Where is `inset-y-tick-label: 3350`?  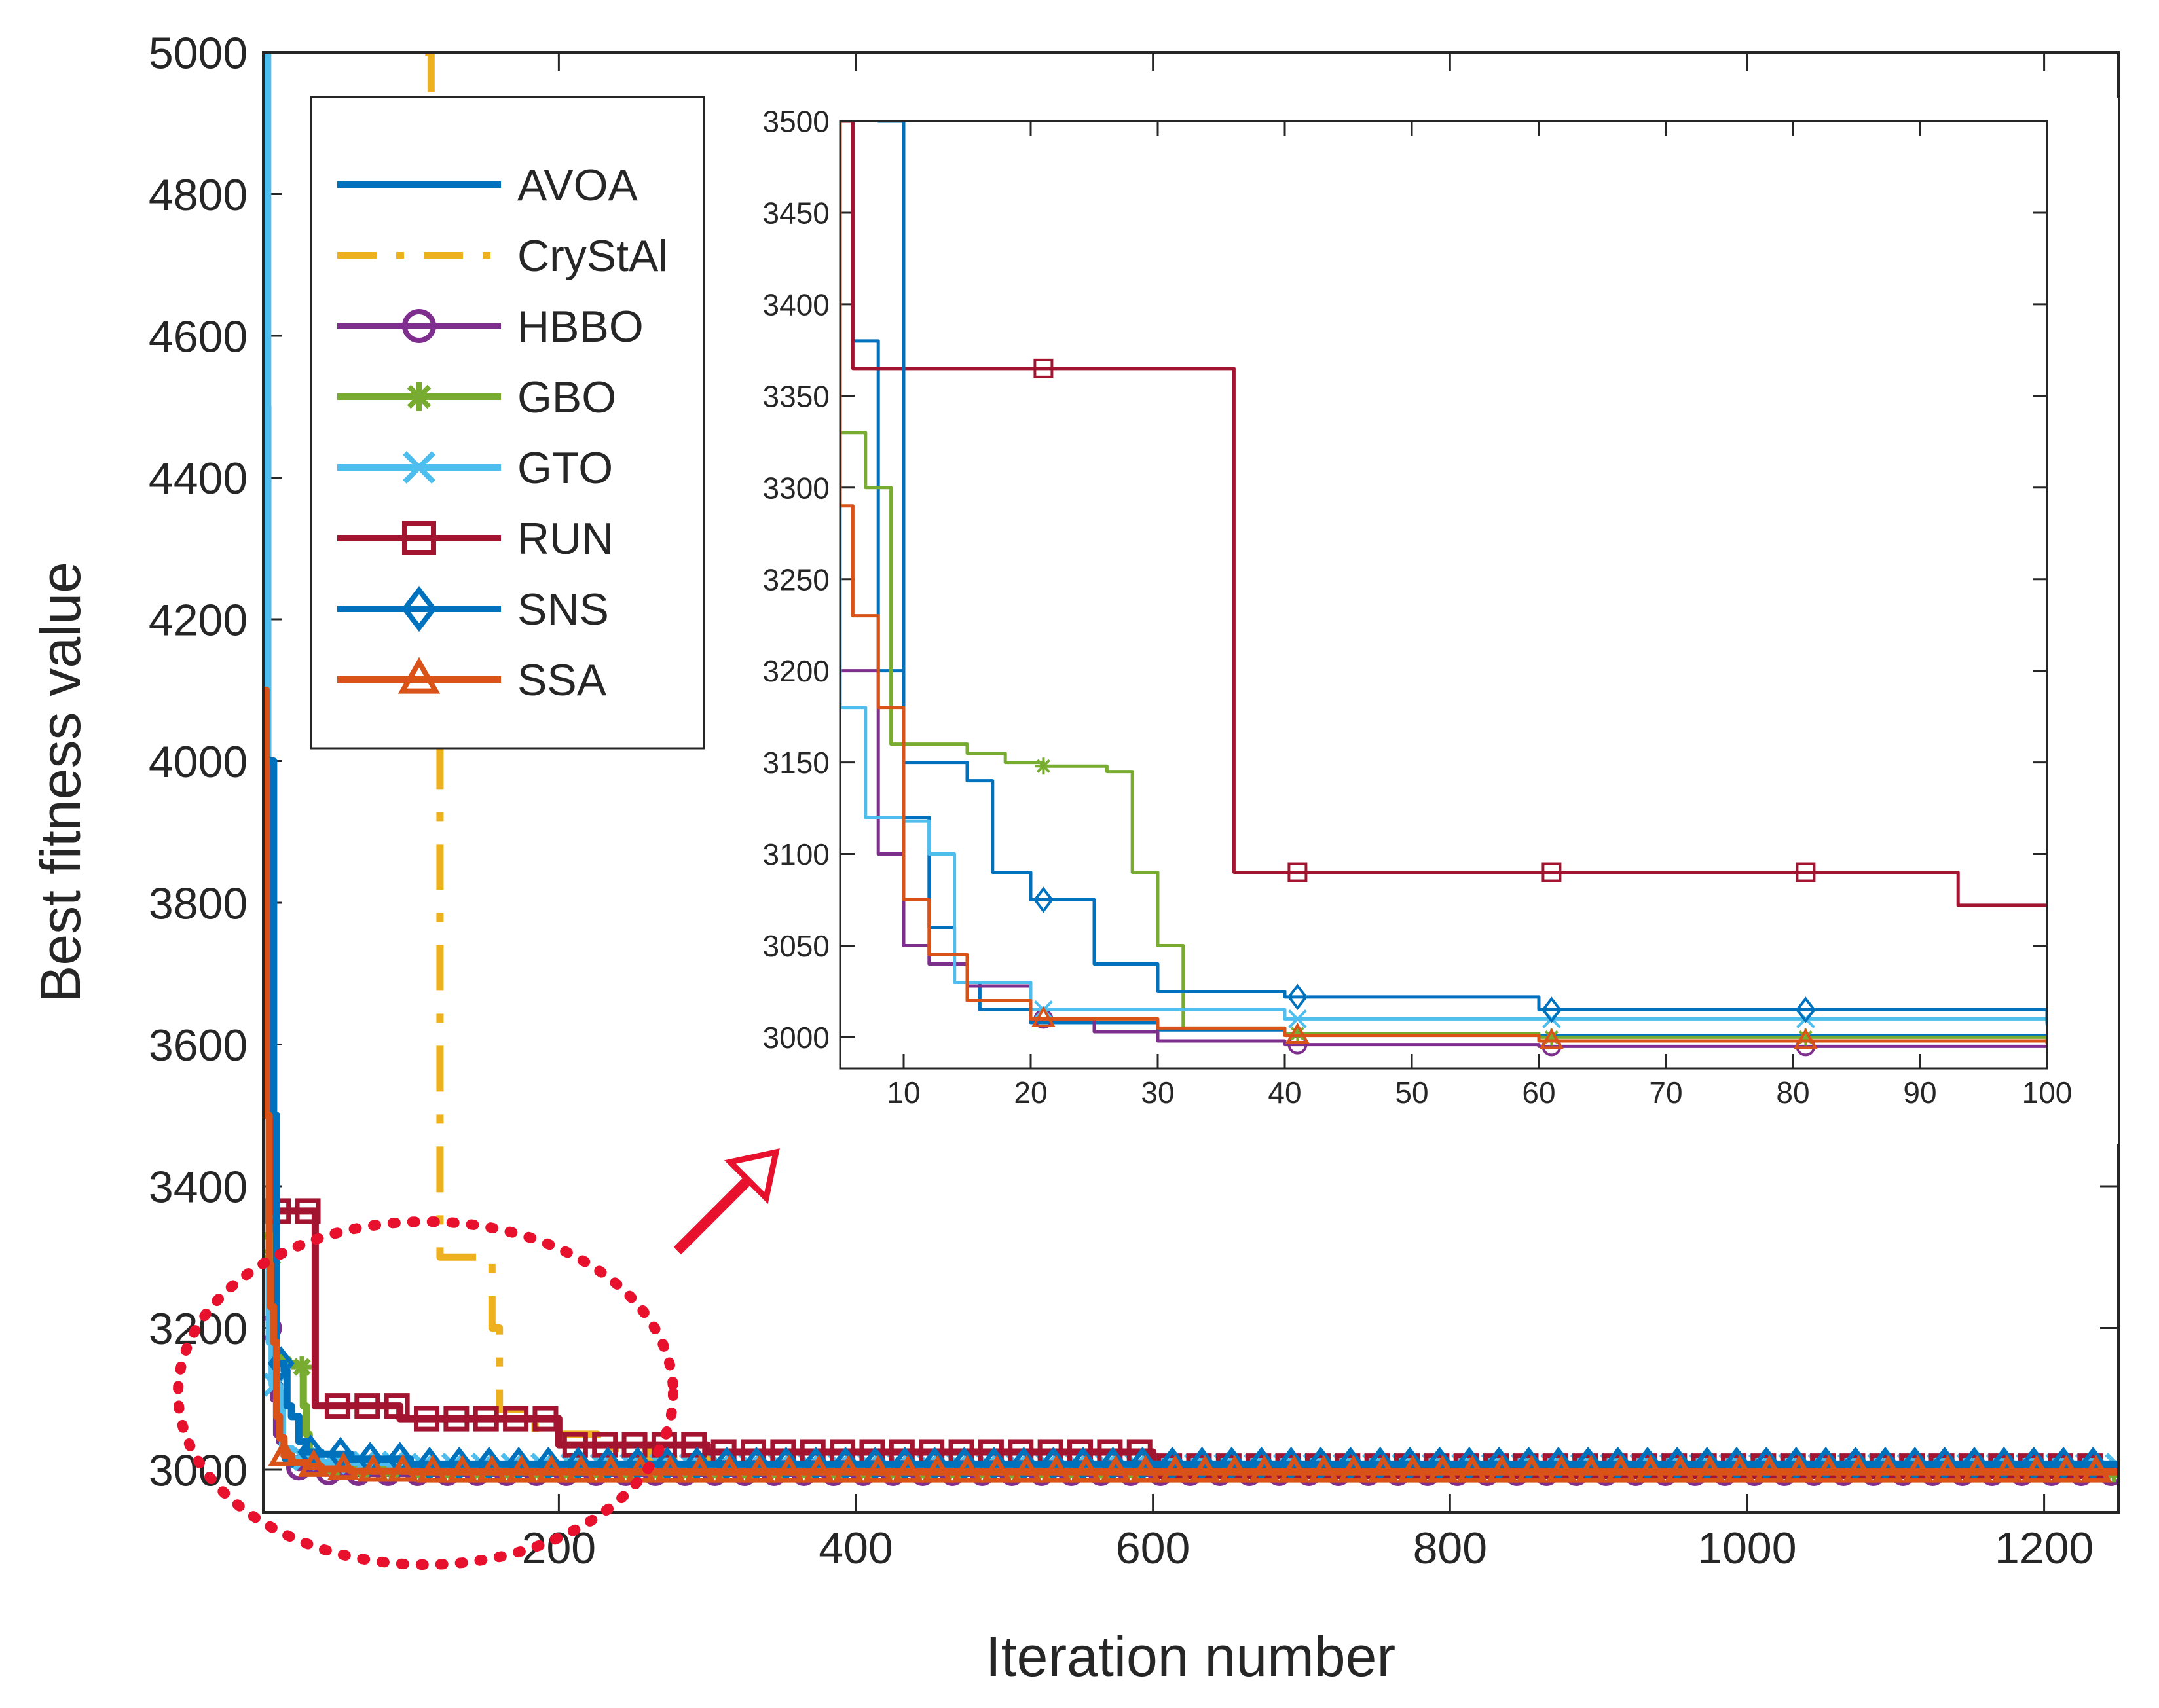 inset-y-tick-label: 3350 is located at coordinates (796, 396).